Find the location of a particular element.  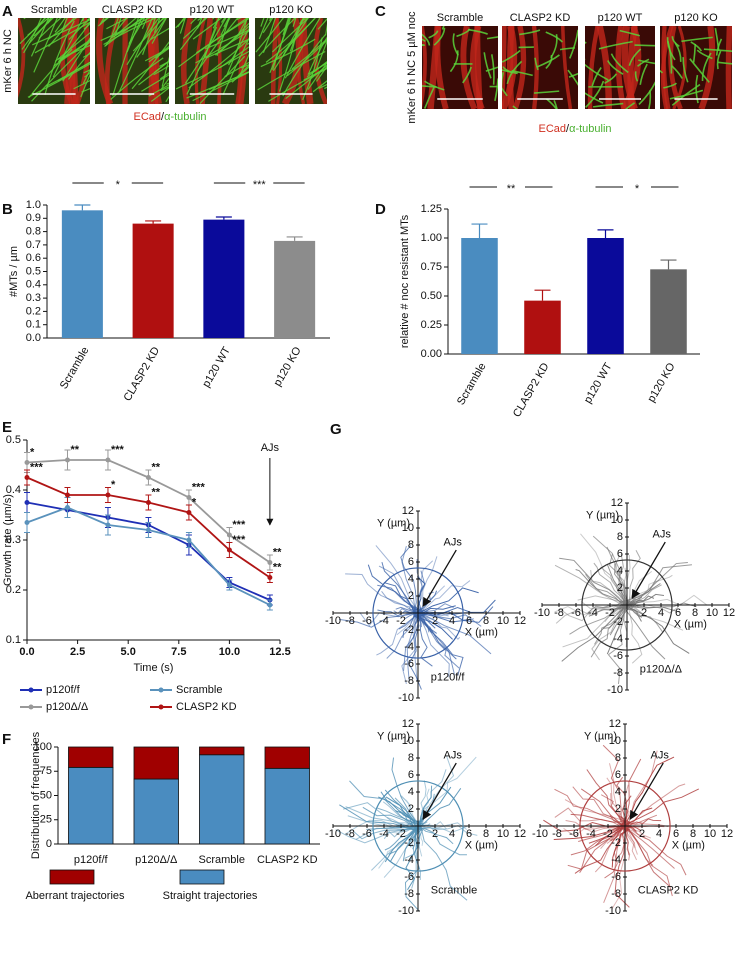

y-tick-label: -2 is located at coordinates (616, 843).